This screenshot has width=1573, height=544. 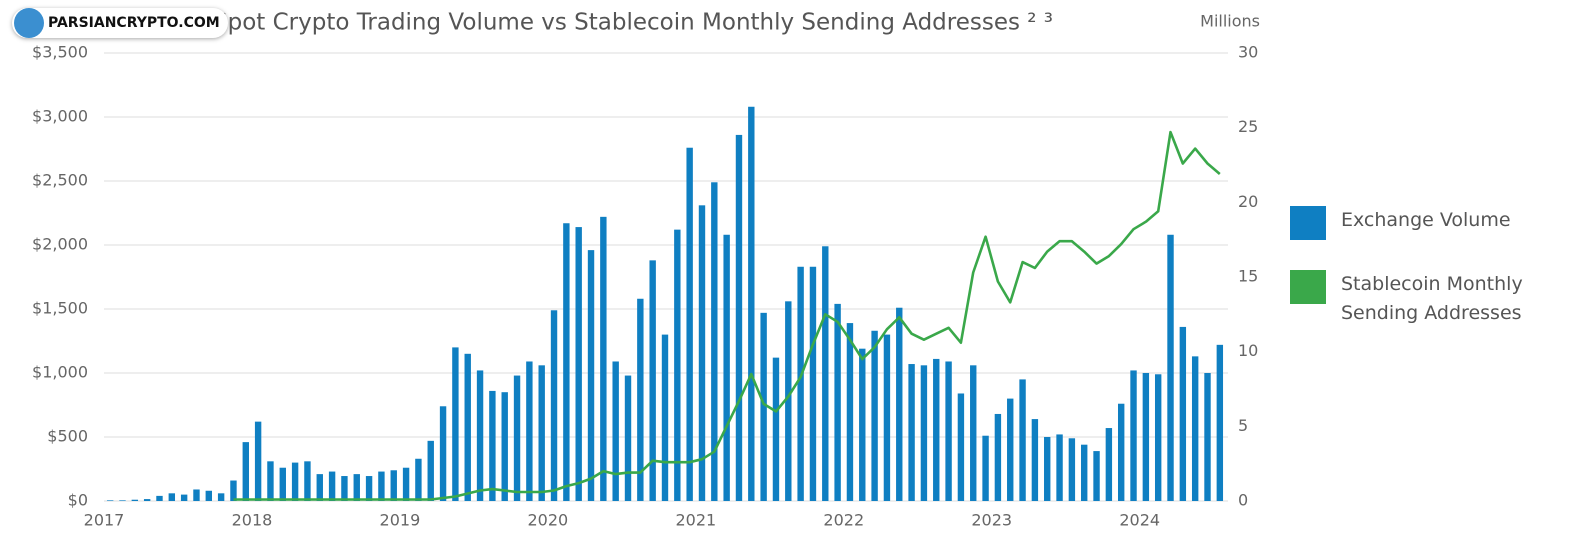 What do you see at coordinates (1308, 287) in the screenshot?
I see `legend-swatch` at bounding box center [1308, 287].